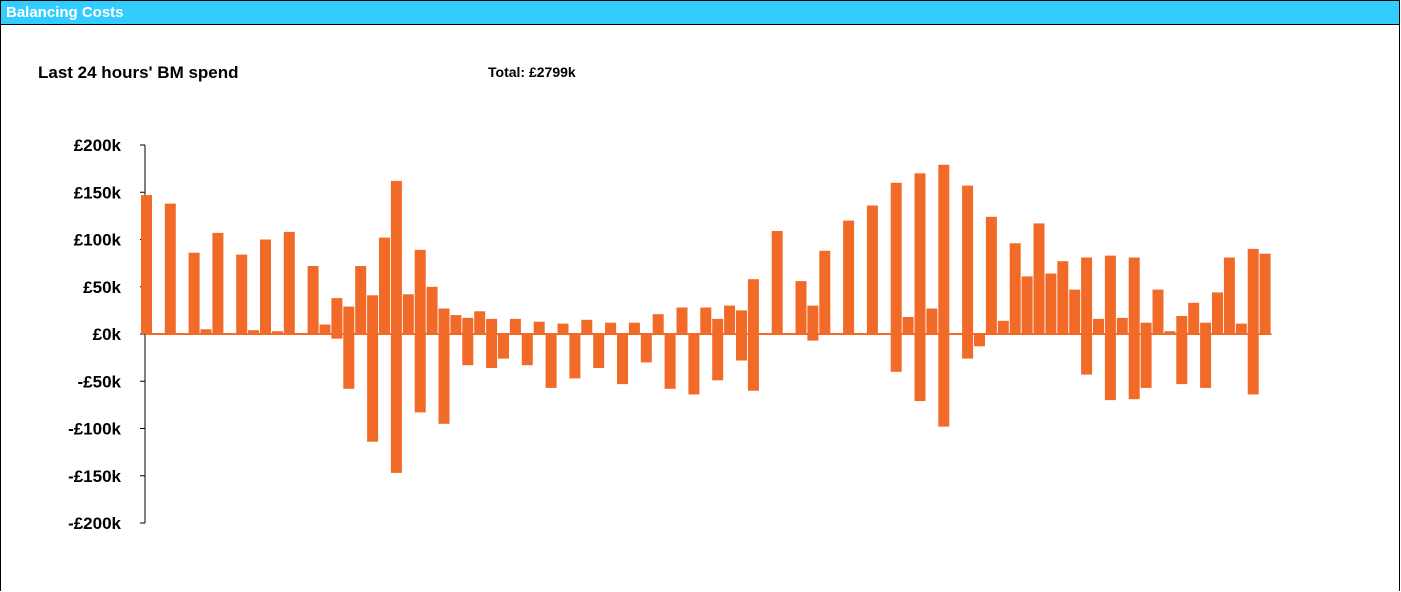 The image size is (1401, 592). What do you see at coordinates (94, 429) in the screenshot?
I see `y-tick-label: -£100k` at bounding box center [94, 429].